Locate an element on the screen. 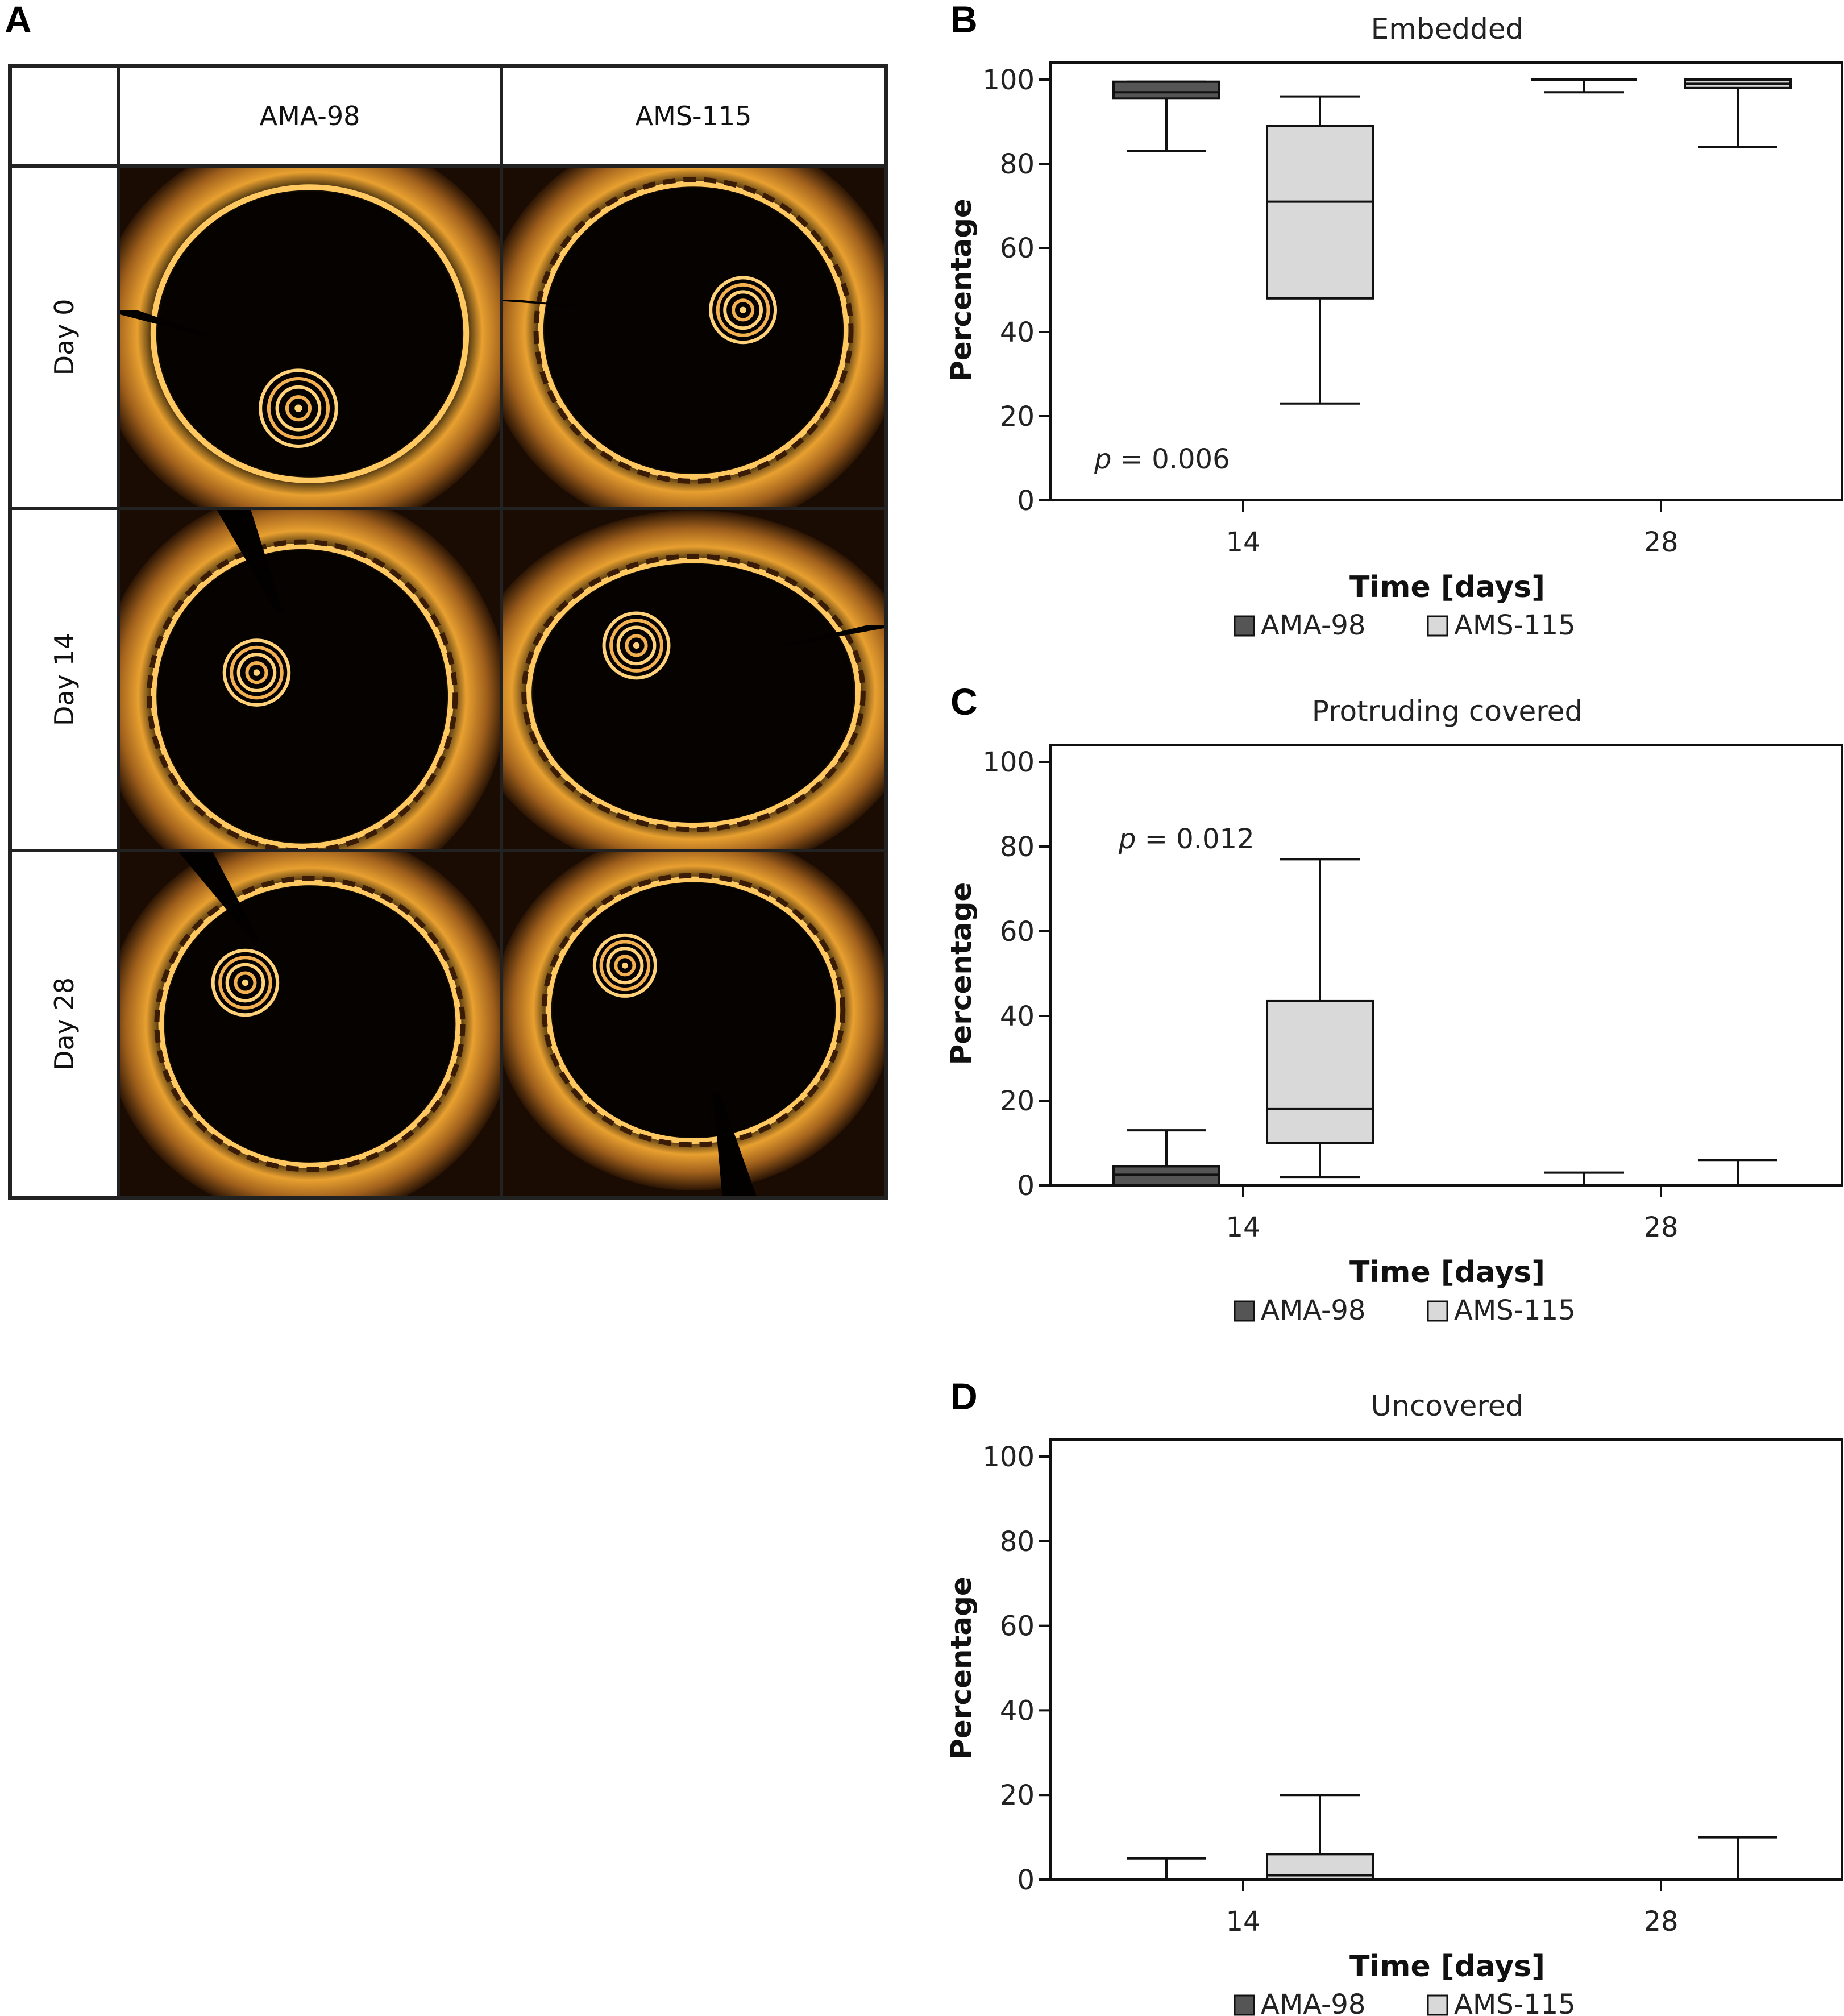 This screenshot has height=2016, width=1844. oct-image-ama98-day28 is located at coordinates (310, 1024).